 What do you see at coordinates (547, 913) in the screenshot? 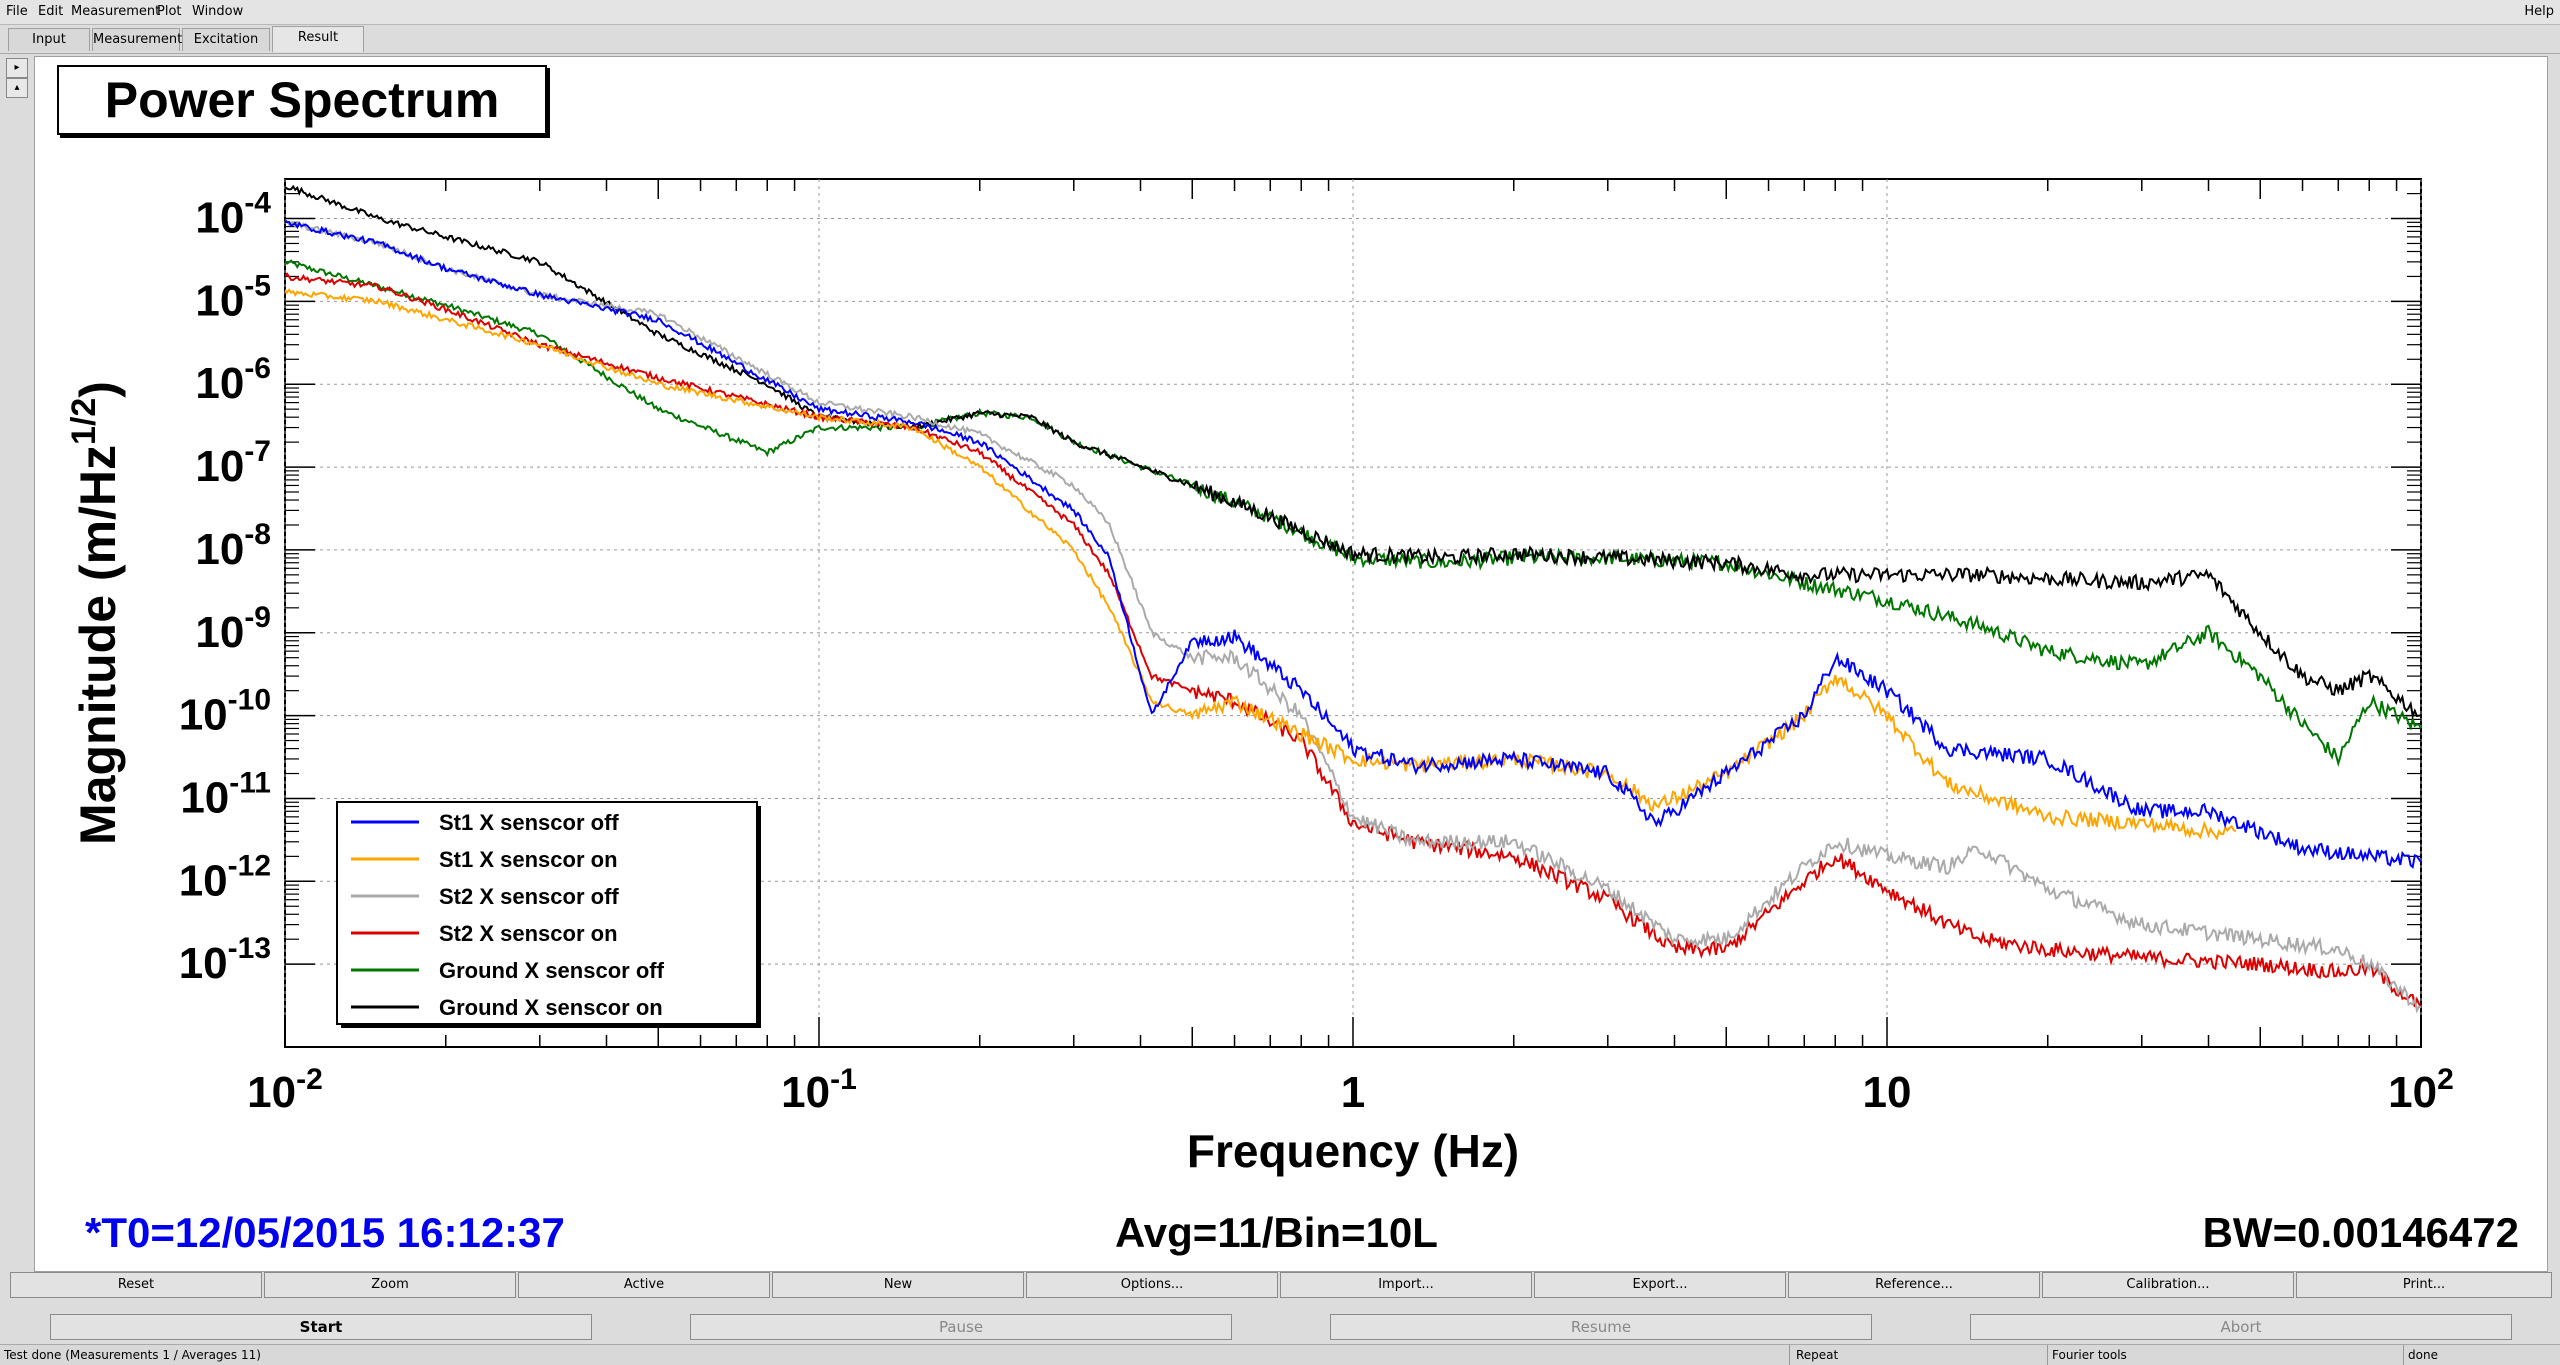
I see `legend-box` at bounding box center [547, 913].